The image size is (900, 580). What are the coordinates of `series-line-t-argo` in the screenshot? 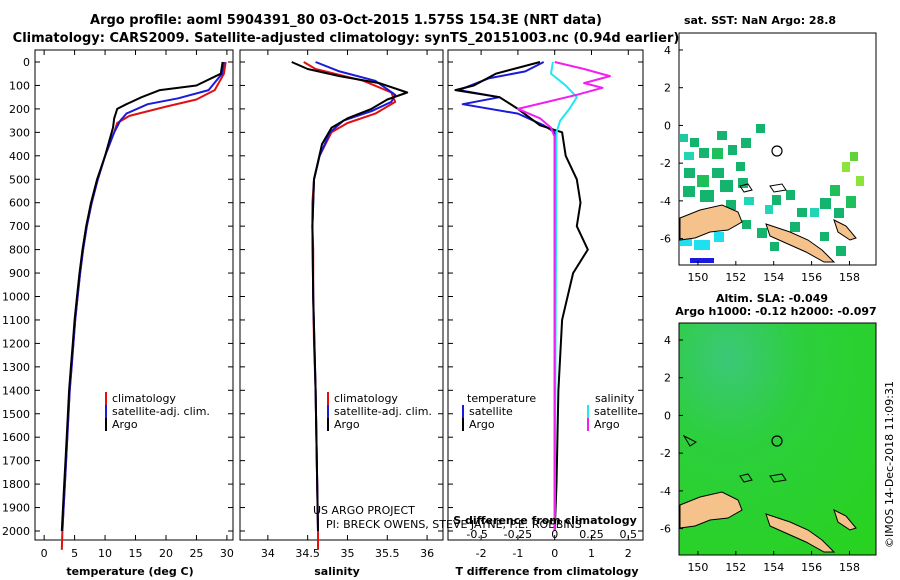 It's located at (521, 296).